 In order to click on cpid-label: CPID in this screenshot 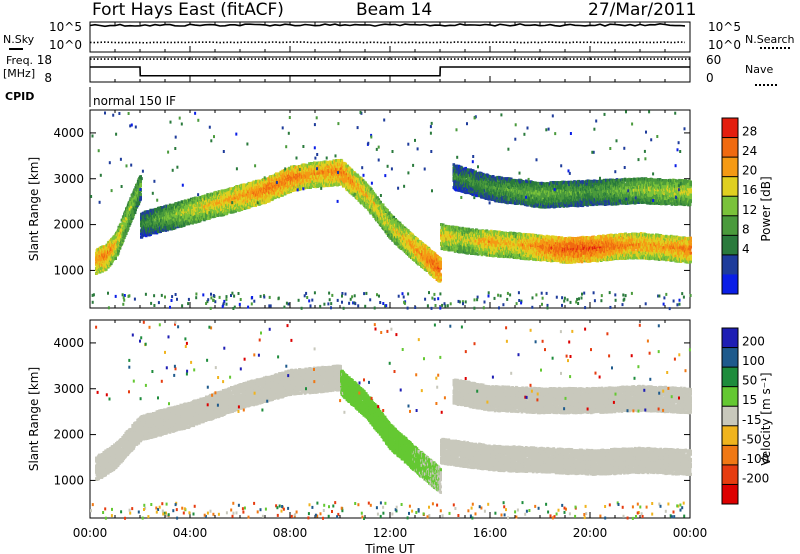, I will do `click(19, 96)`.